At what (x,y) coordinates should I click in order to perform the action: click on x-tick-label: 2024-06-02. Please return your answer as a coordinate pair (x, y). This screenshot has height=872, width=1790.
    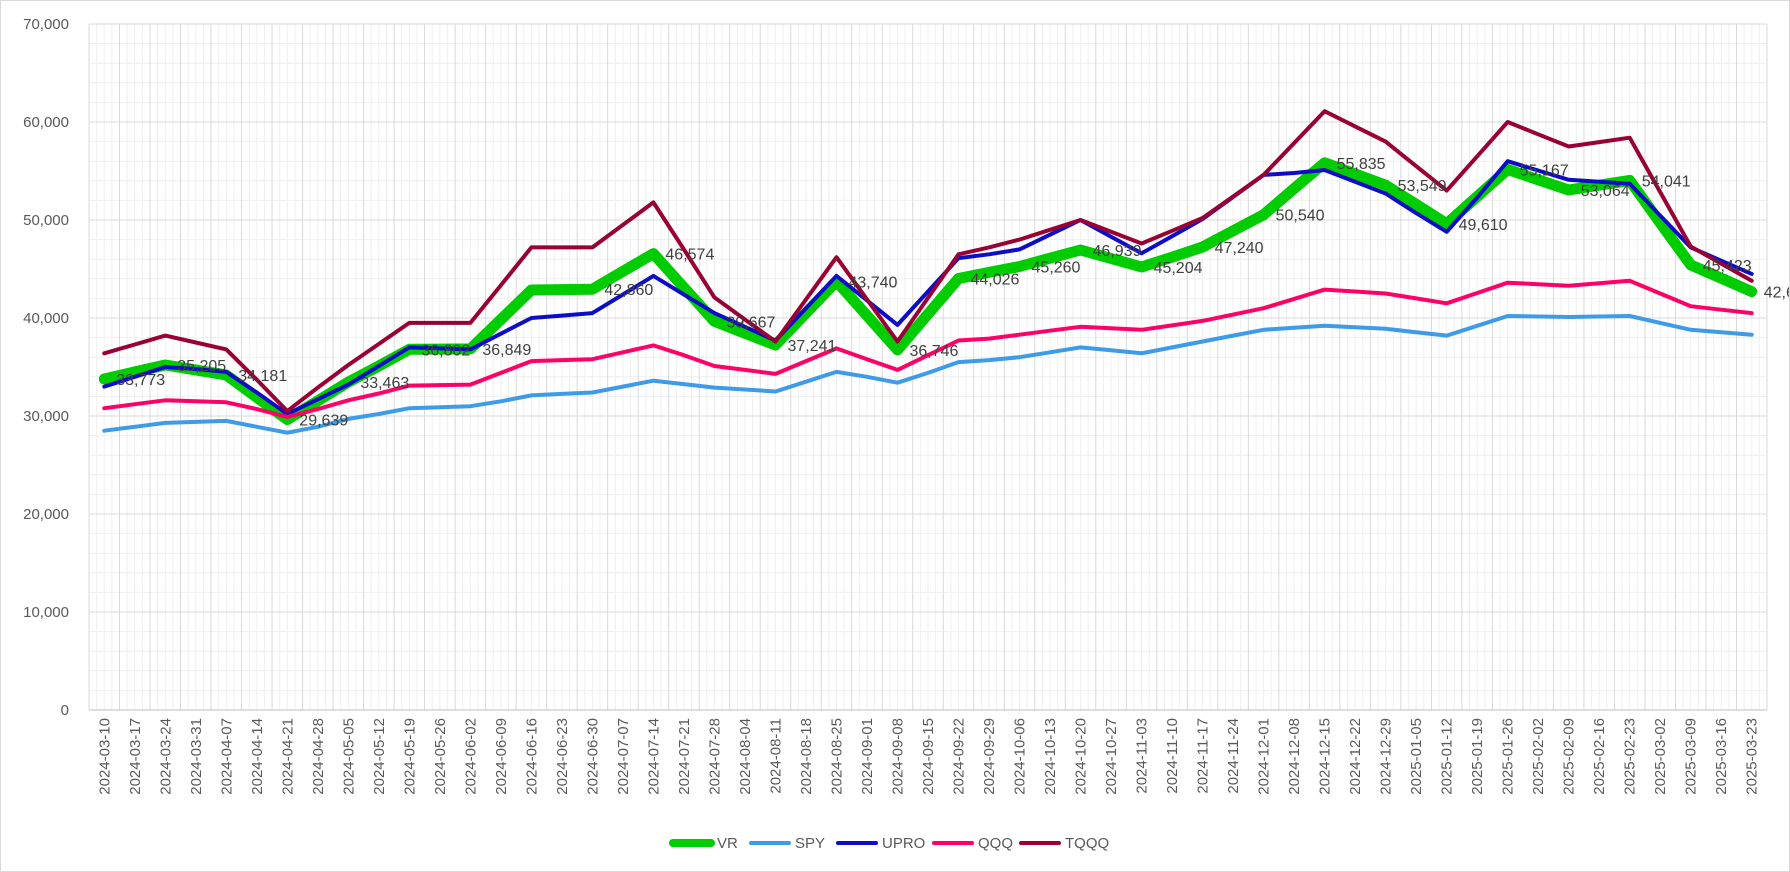
    Looking at the image, I should click on (470, 756).